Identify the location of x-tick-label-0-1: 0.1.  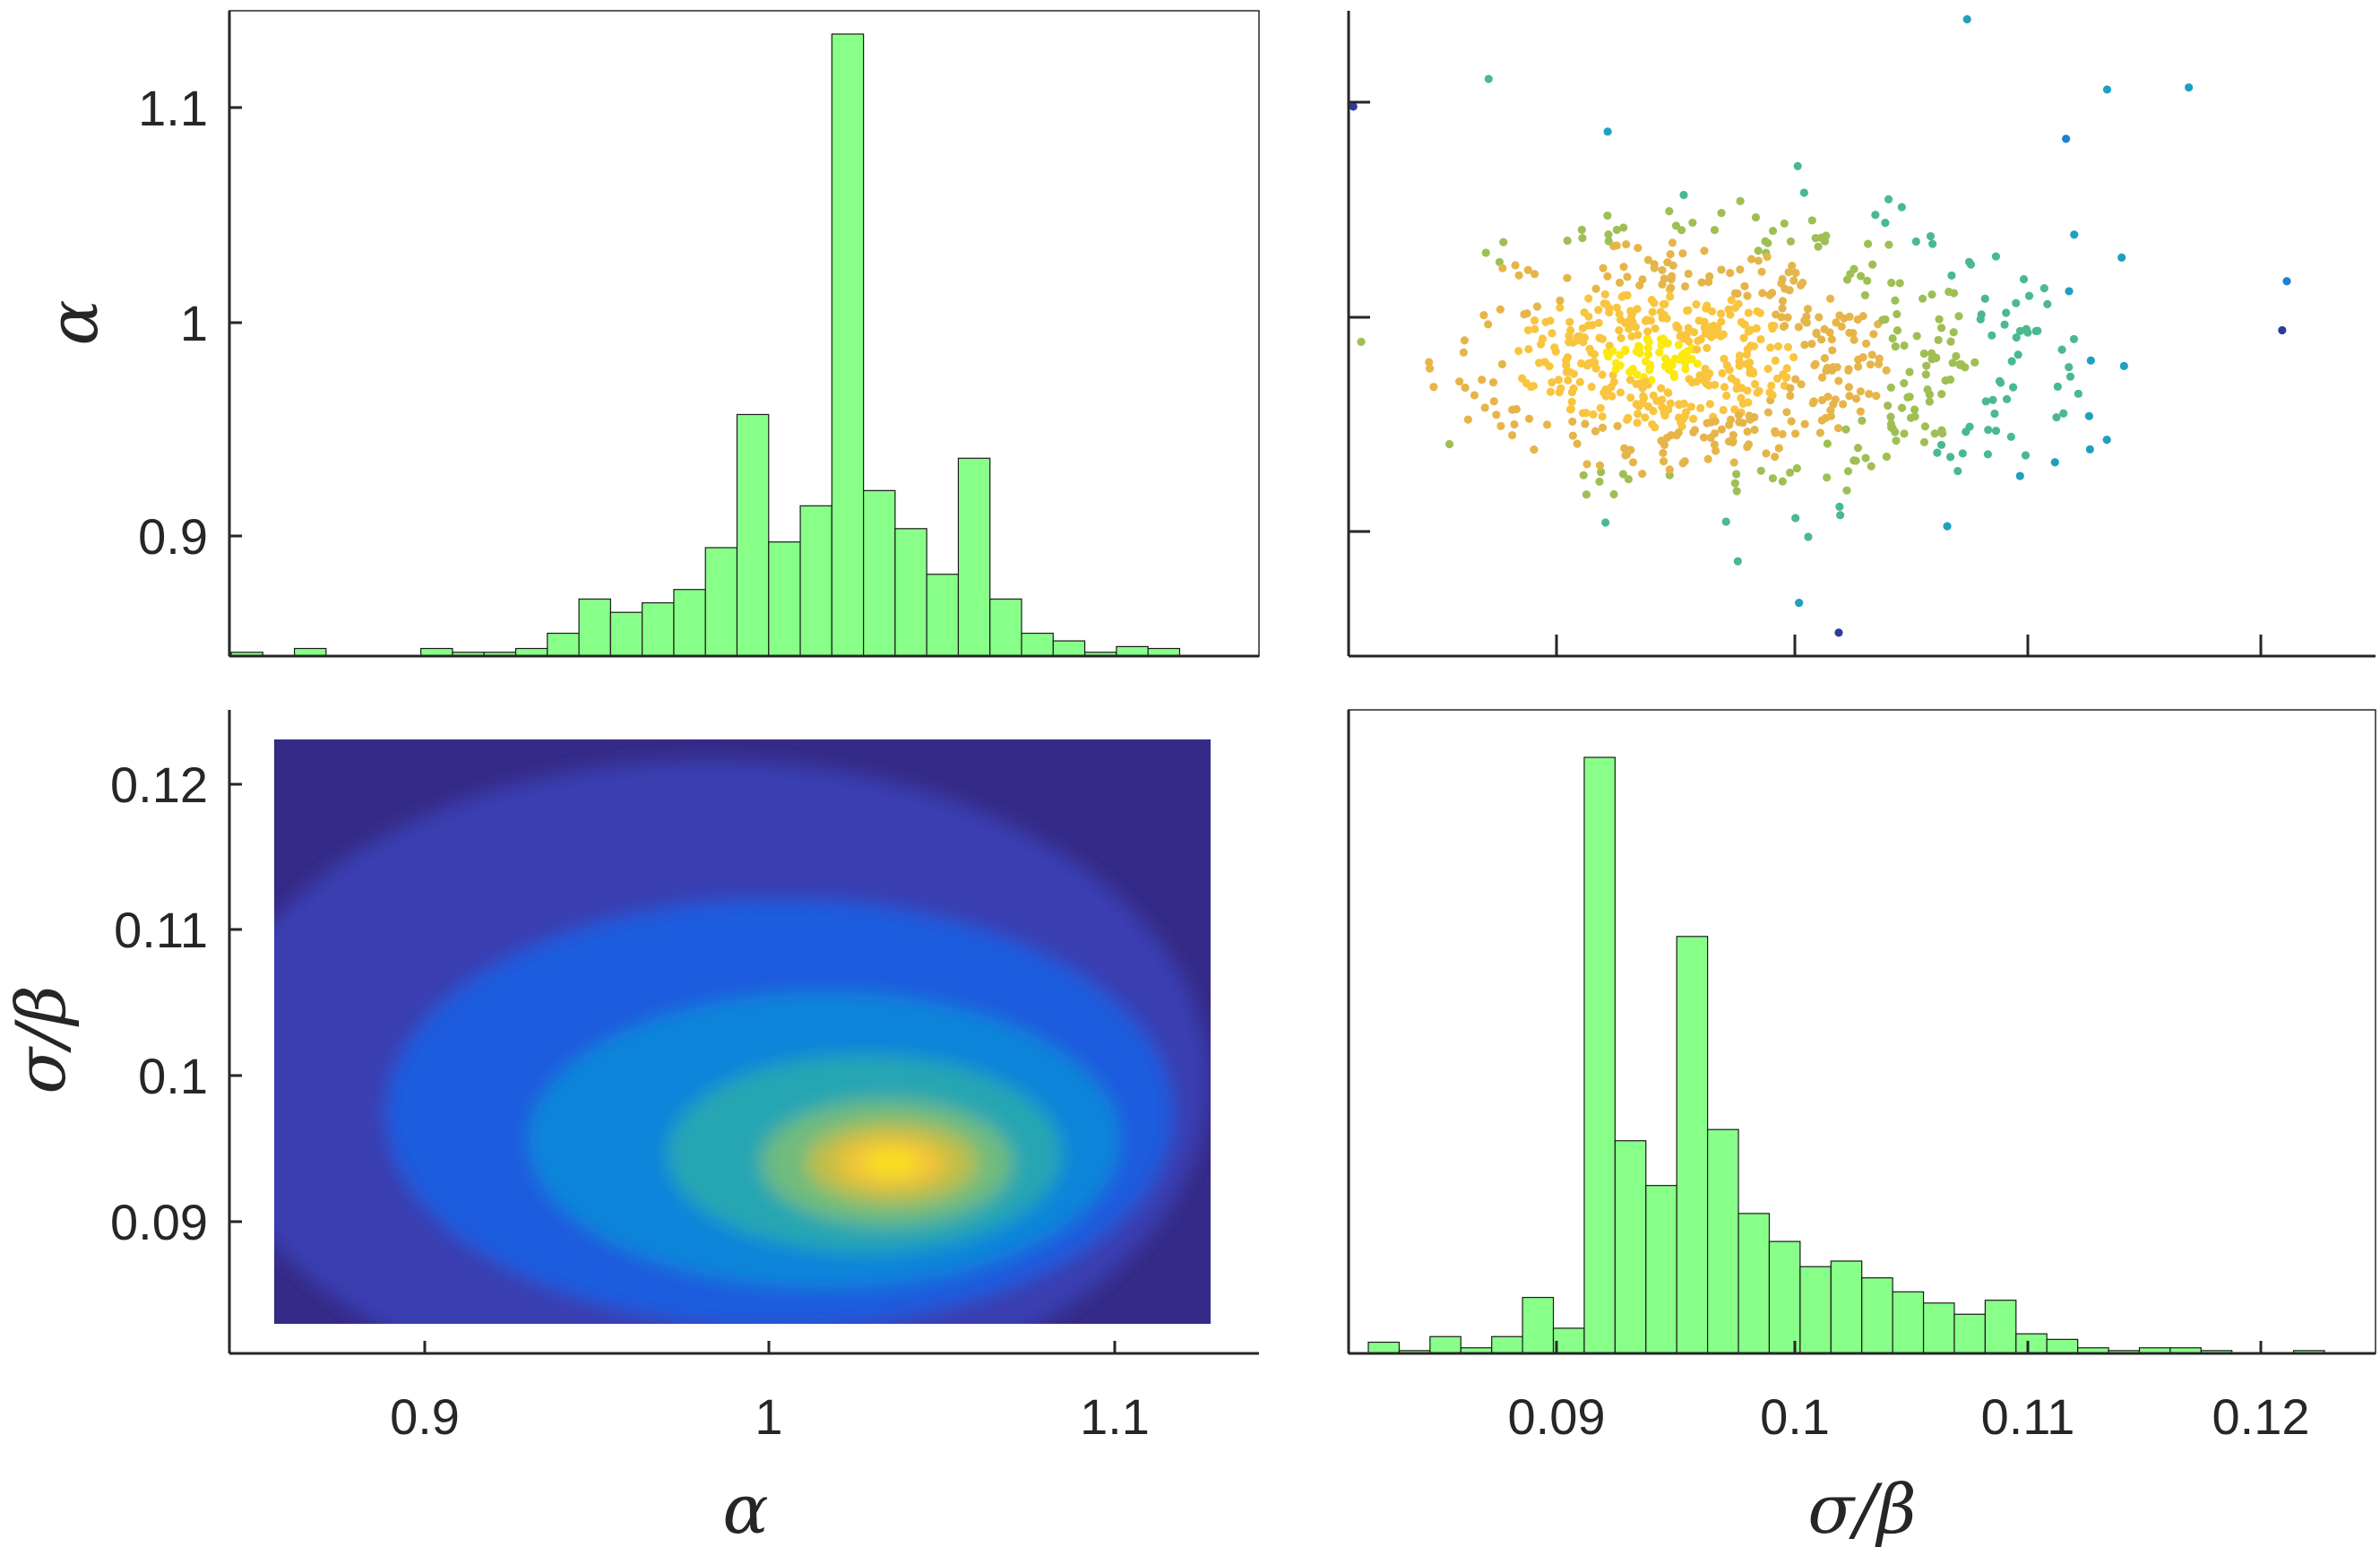
(1795, 1417).